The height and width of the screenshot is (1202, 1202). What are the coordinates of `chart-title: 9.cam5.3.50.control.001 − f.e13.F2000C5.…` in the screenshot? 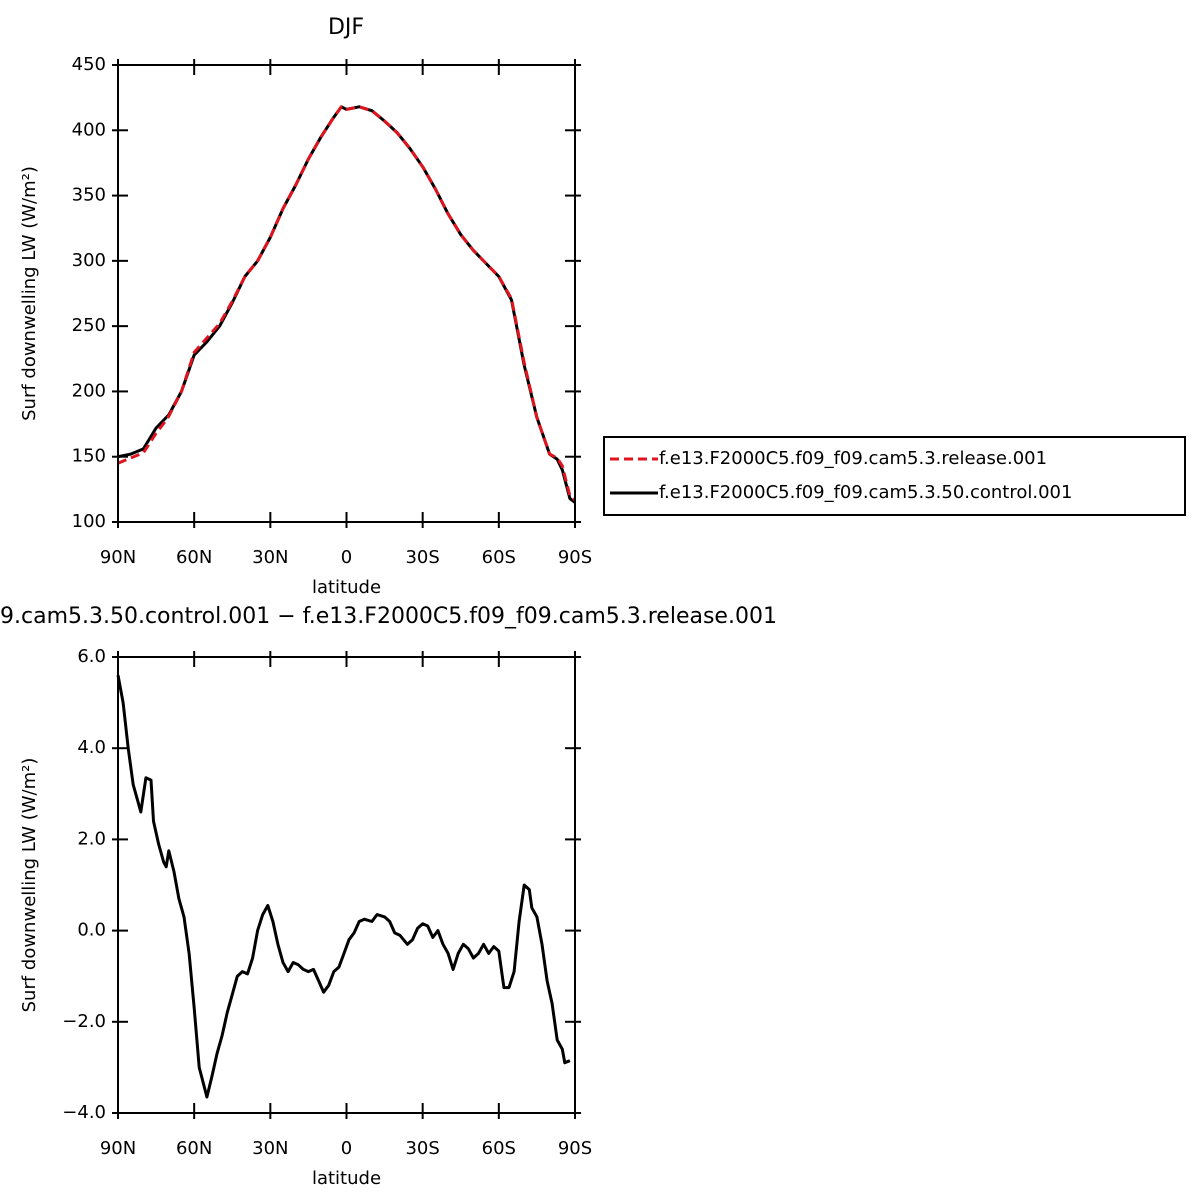 It's located at (388, 616).